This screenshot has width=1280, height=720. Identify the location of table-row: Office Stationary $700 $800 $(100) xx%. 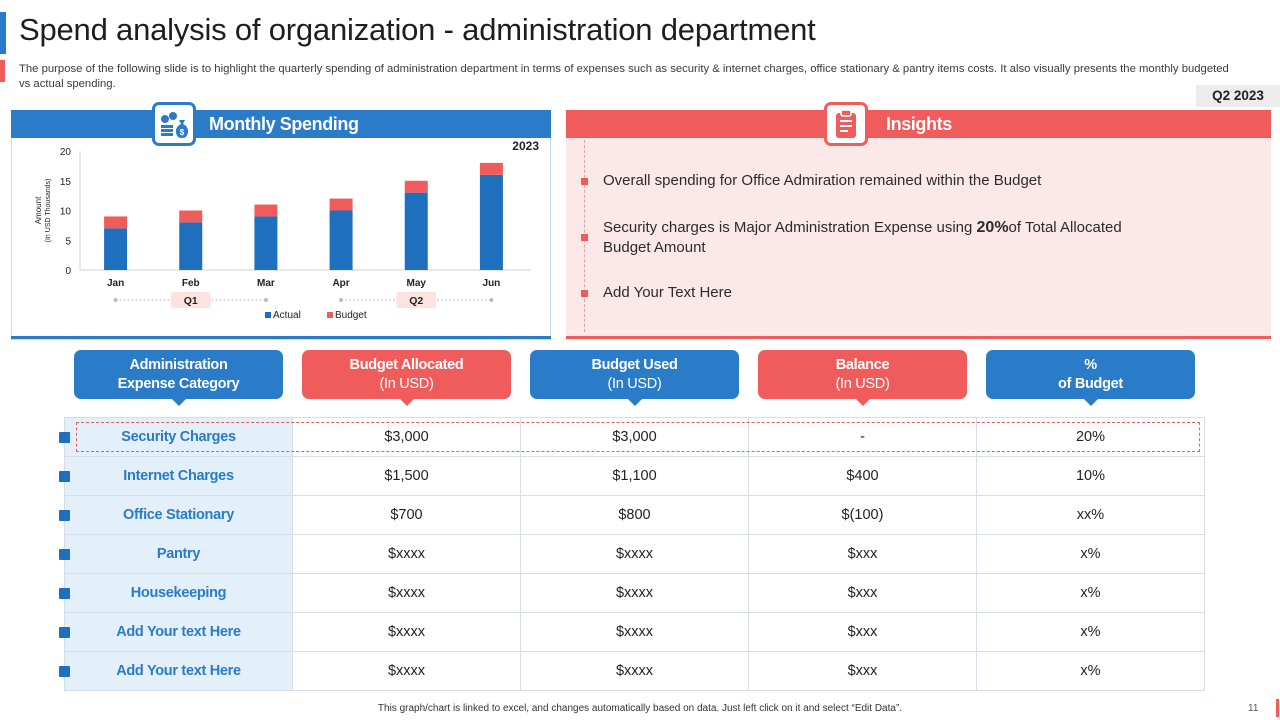
(634, 515).